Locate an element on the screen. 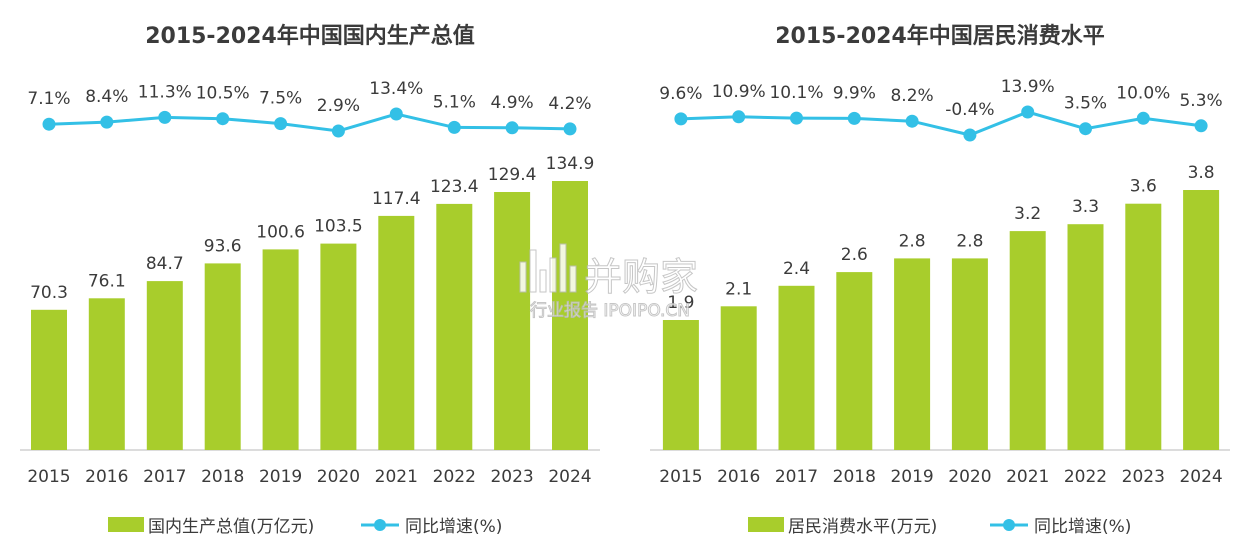 The height and width of the screenshot is (558, 1254). legend: 国内生产总值(万亿元) 同比增速(%) is located at coordinates (305, 527).